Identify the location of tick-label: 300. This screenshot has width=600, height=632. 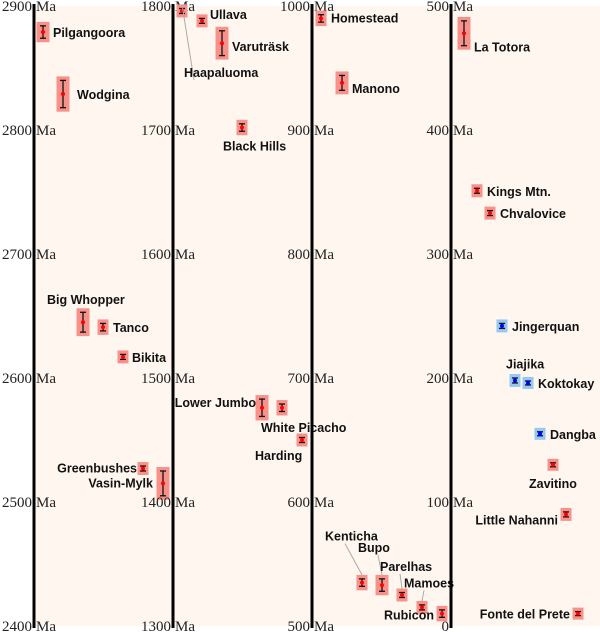
(438, 255).